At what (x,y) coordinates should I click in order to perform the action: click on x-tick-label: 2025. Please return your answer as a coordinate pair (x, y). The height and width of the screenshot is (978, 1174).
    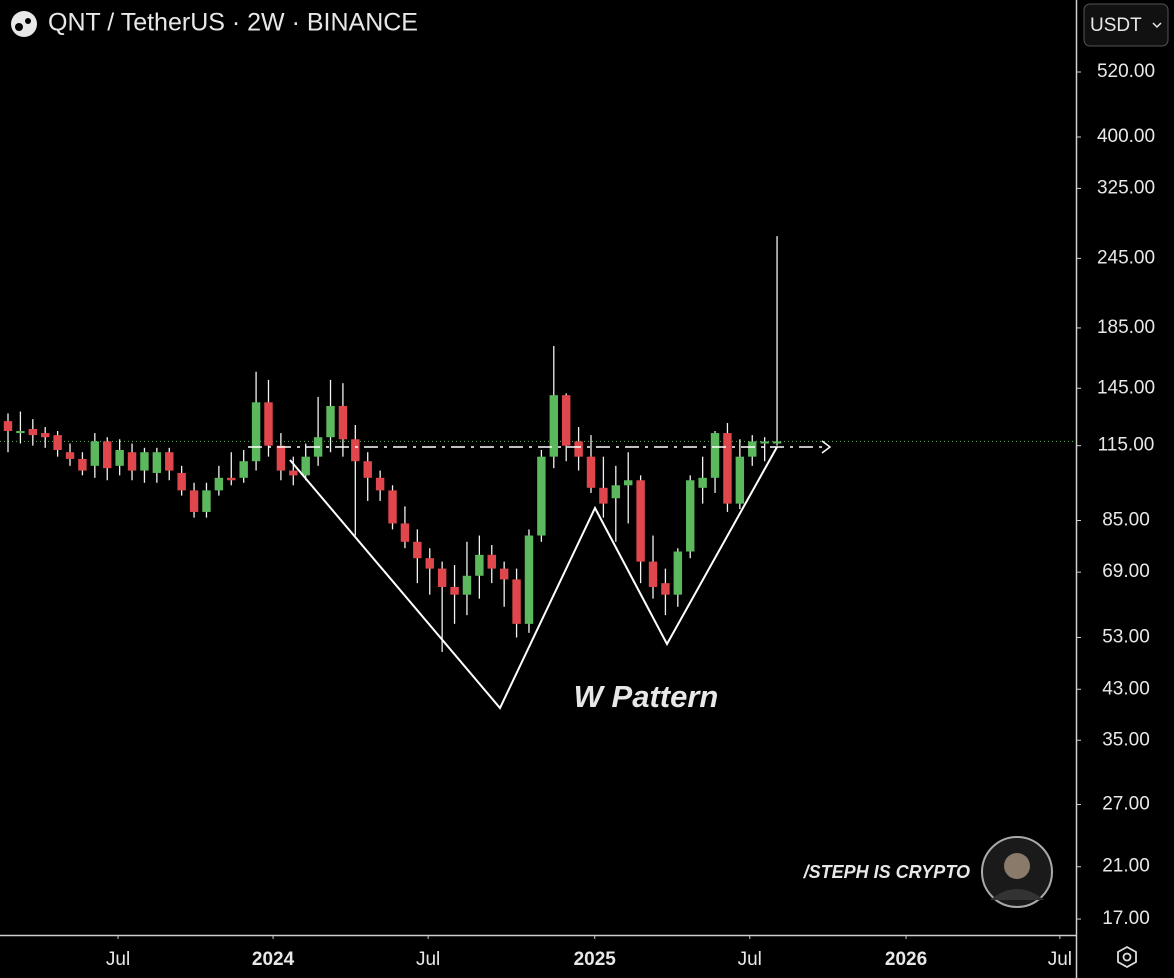
    Looking at the image, I should click on (595, 959).